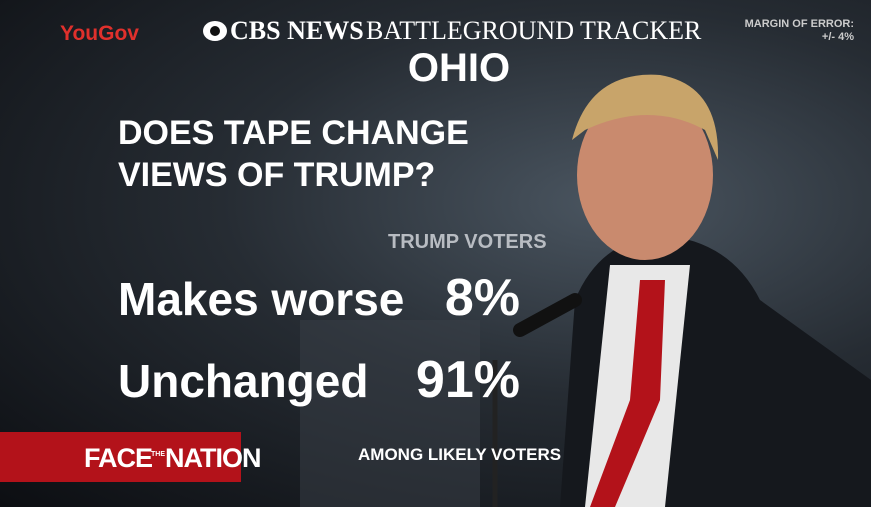 The width and height of the screenshot is (871, 507). Describe the element at coordinates (215, 31) in the screenshot. I see `cbs-eye` at that location.